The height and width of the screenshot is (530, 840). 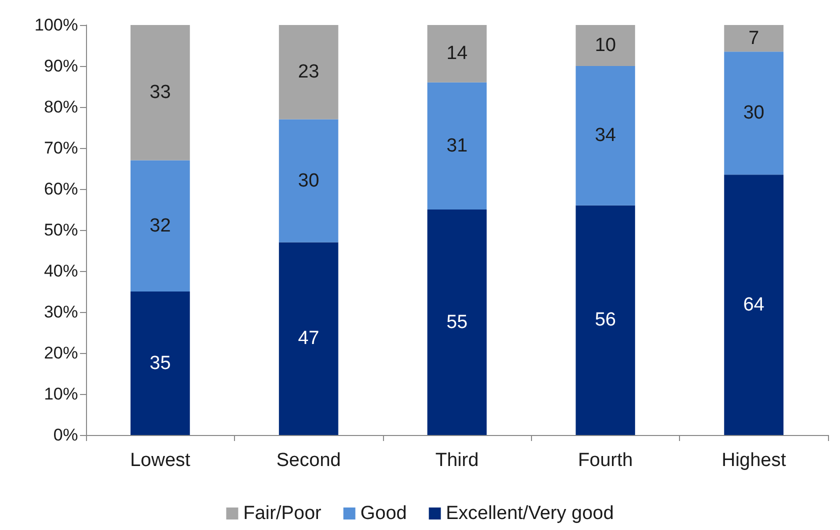 I want to click on data-label: 33, so click(x=160, y=93).